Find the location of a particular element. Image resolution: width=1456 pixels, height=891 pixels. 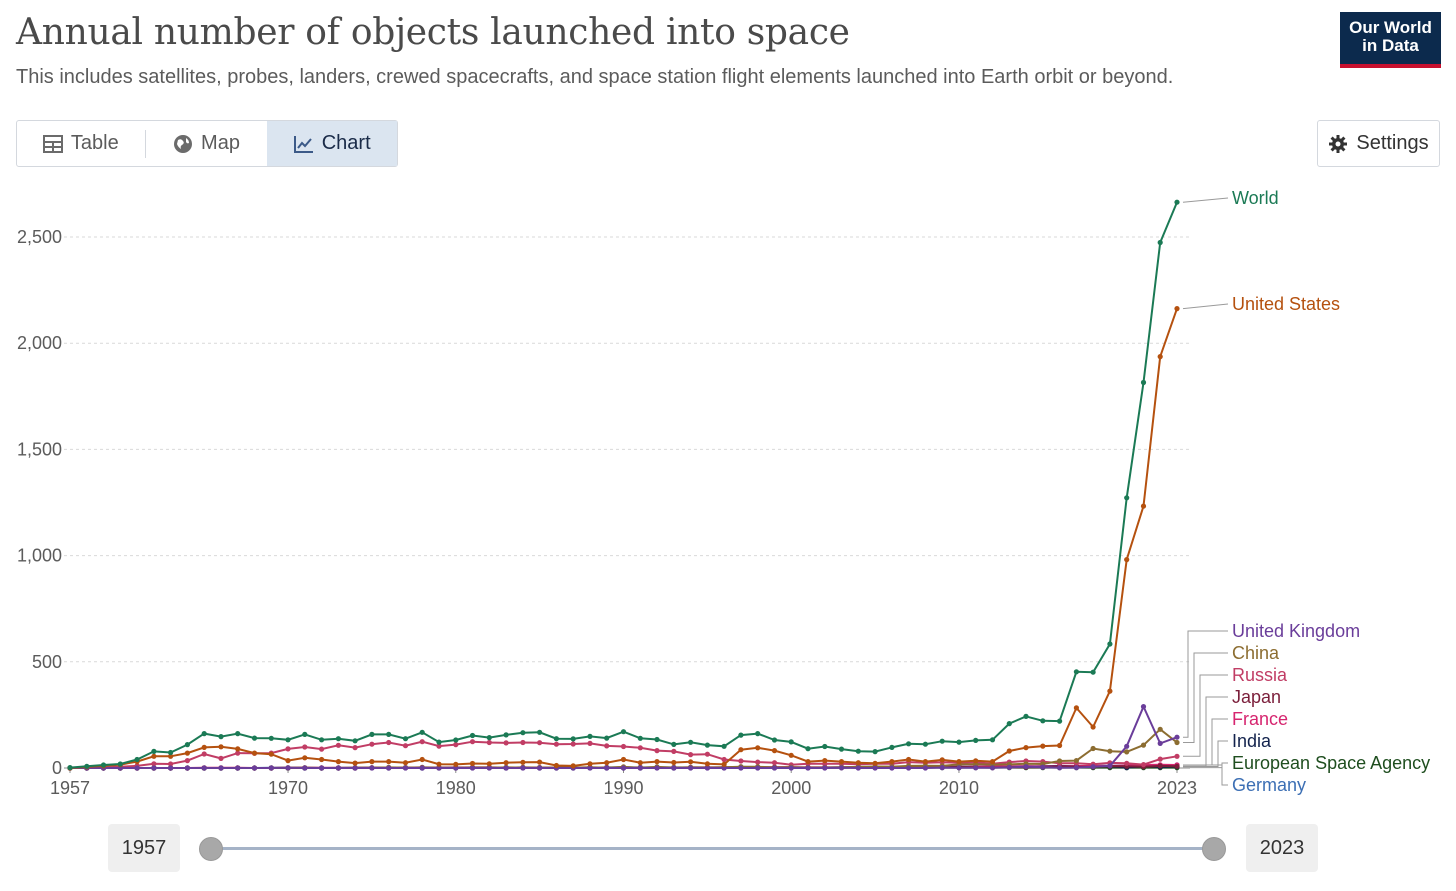

settings-button: Settings is located at coordinates (1378, 143).